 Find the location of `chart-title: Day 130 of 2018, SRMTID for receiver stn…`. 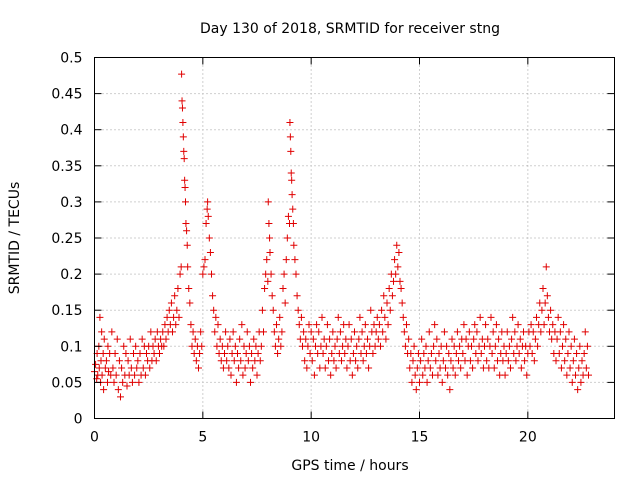

chart-title: Day 130 of 2018, SRMTID for receiver stn… is located at coordinates (350, 29).